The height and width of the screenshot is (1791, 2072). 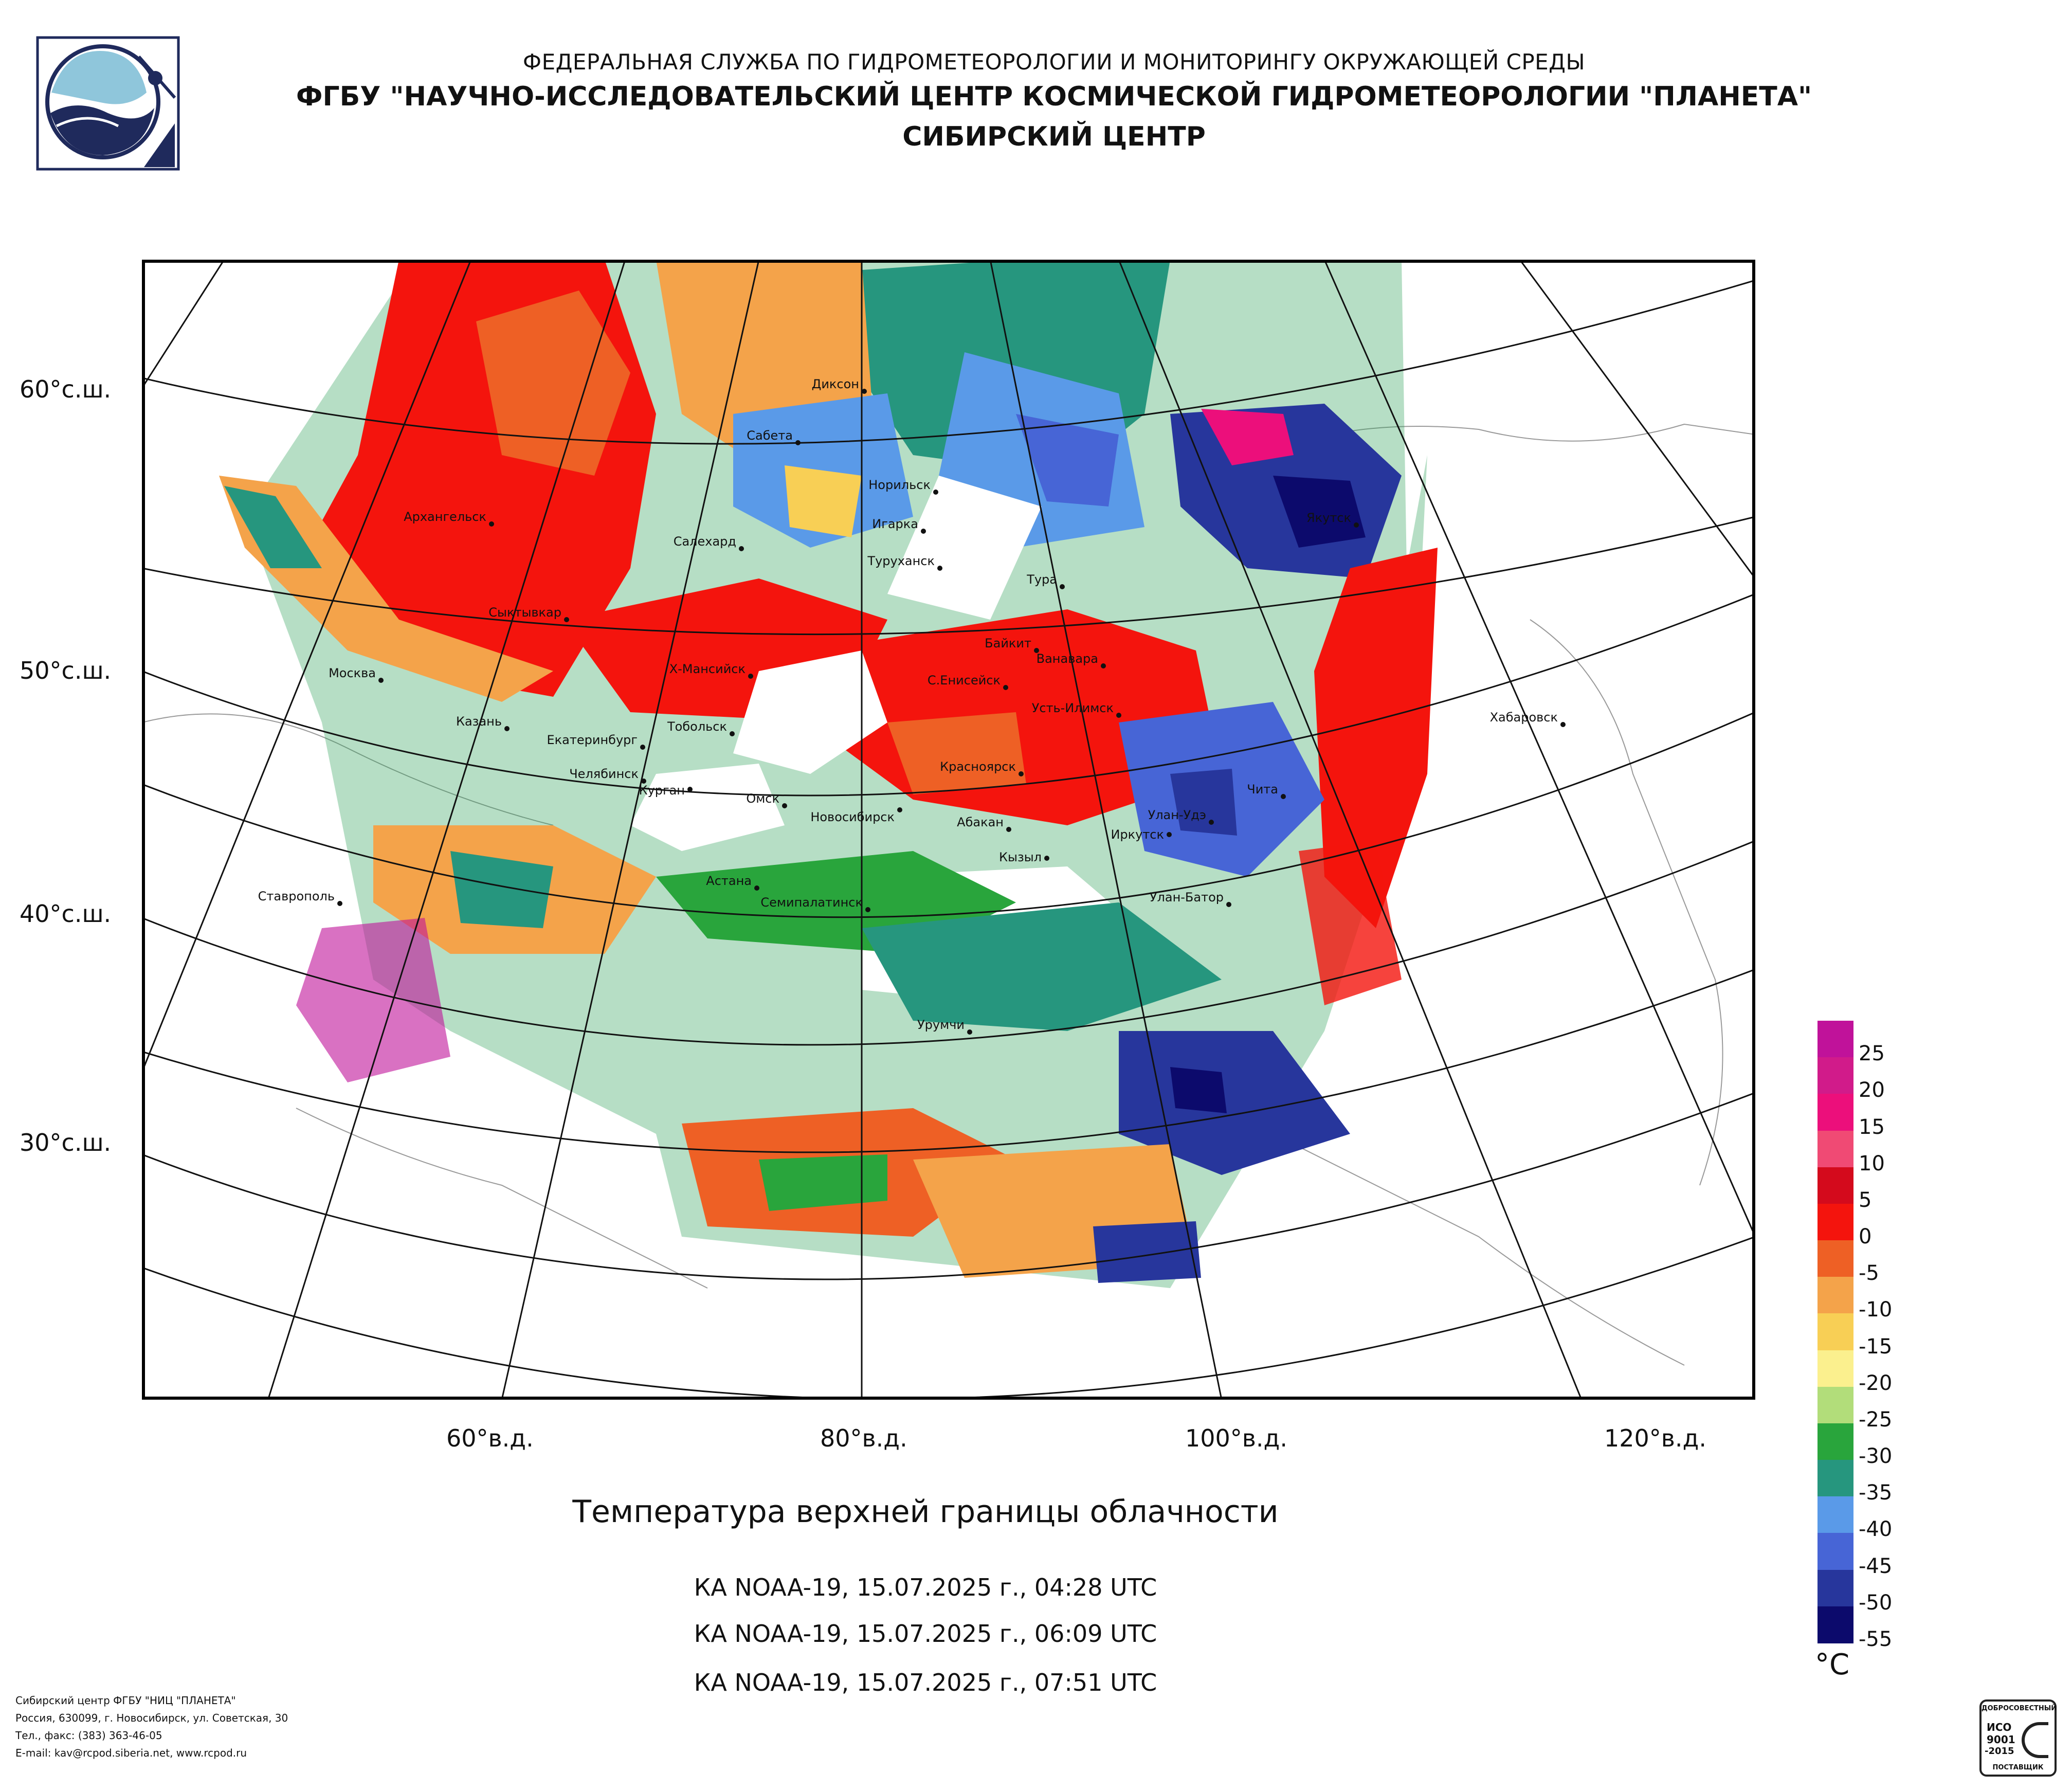 I want to click on pass-2: КА NOAA-19, 15.07.2025 г., 06:09 UTC, so click(x=925, y=1634).